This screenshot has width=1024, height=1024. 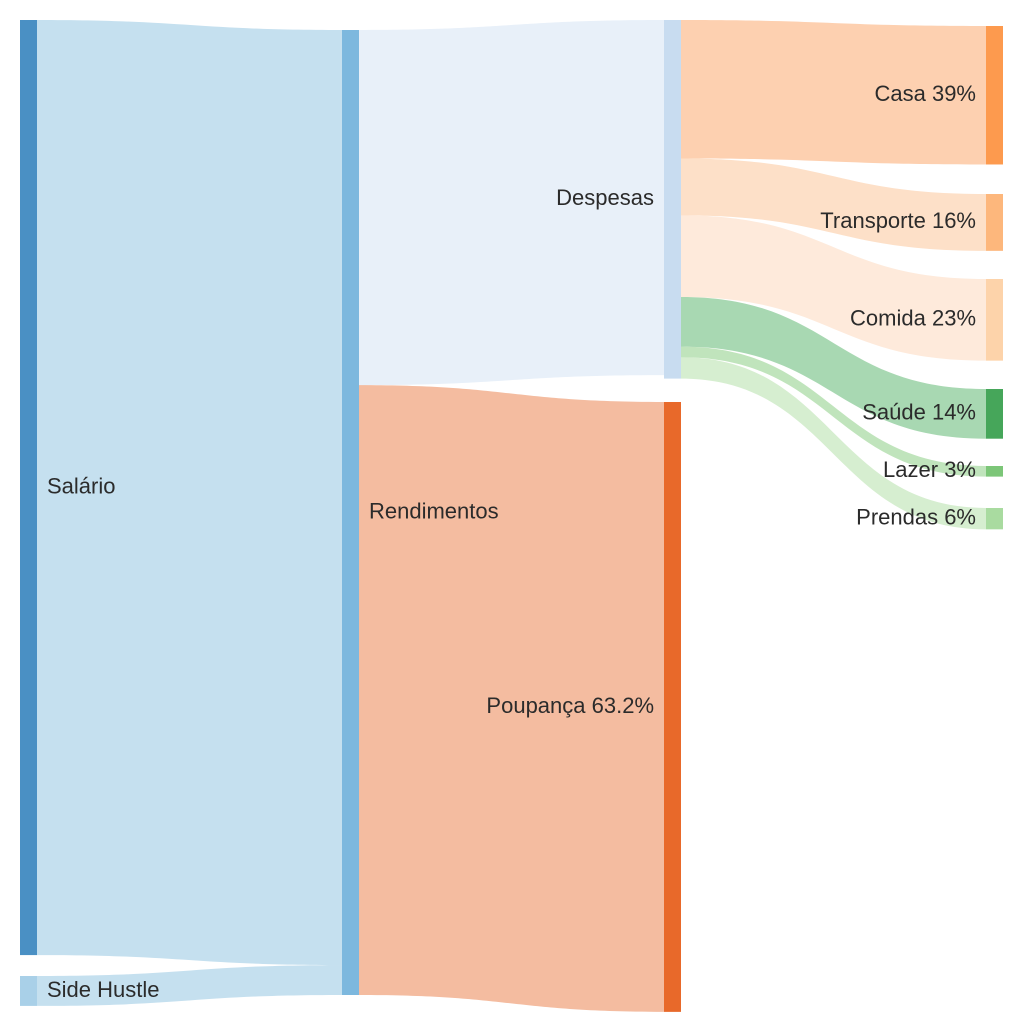 I want to click on node-label-side: Side Hustle, so click(x=103, y=989).